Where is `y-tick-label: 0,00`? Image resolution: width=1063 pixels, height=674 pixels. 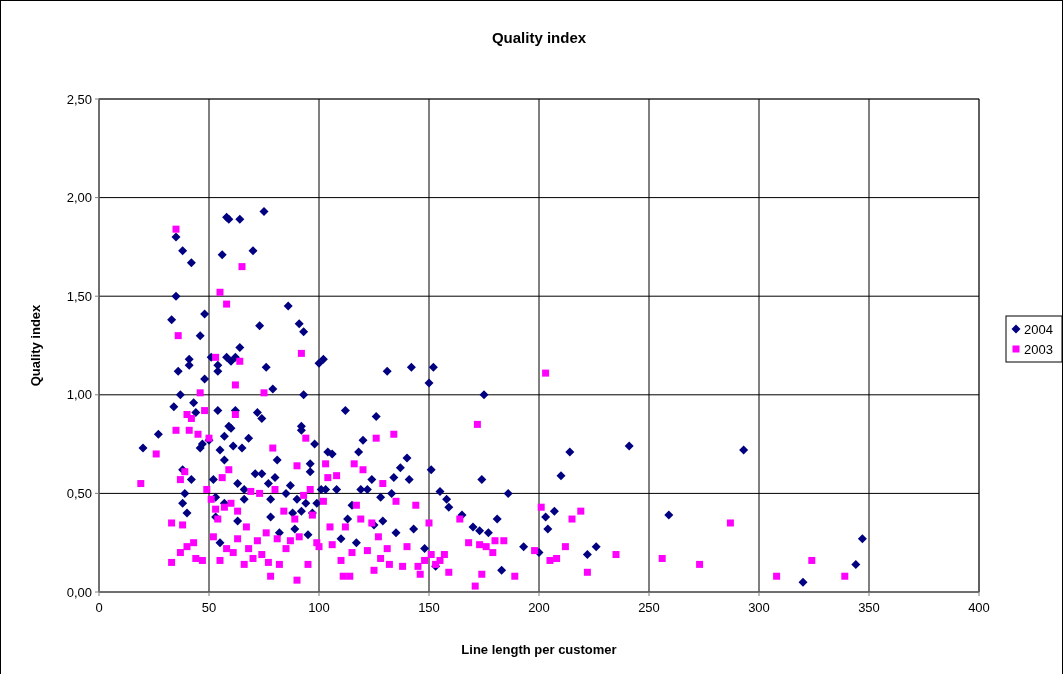 y-tick-label: 0,00 is located at coordinates (79, 592).